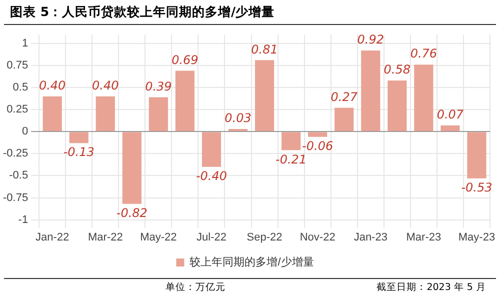 The image size is (500, 304). I want to click on x-tick-label: Mar-23, so click(424, 237).